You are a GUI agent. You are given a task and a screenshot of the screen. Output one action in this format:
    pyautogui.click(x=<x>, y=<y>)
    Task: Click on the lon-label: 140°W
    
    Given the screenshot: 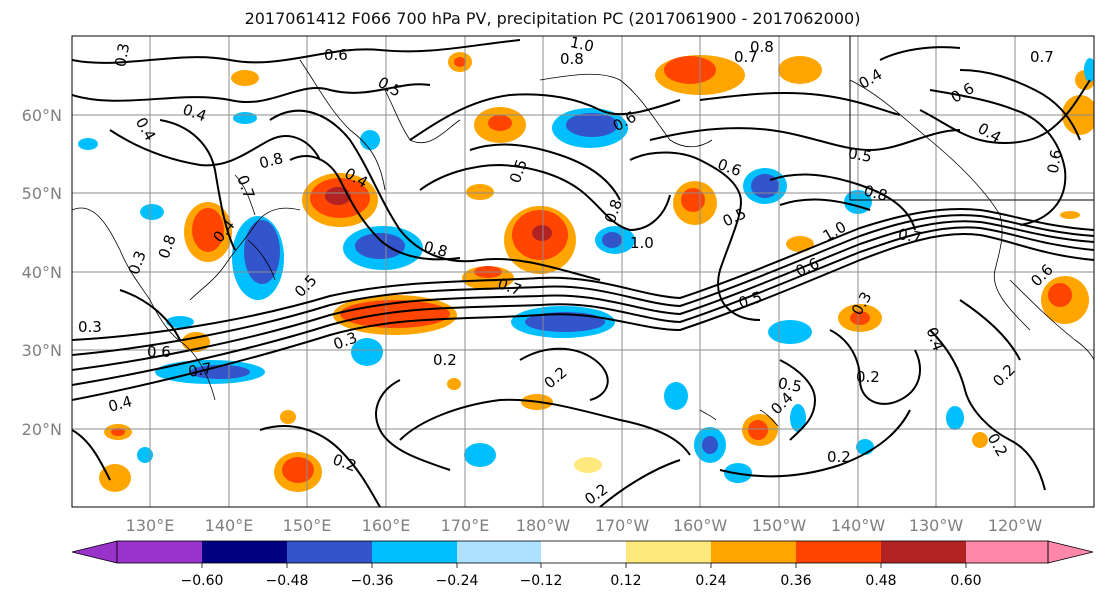 What is the action you would take?
    pyautogui.click(x=858, y=525)
    